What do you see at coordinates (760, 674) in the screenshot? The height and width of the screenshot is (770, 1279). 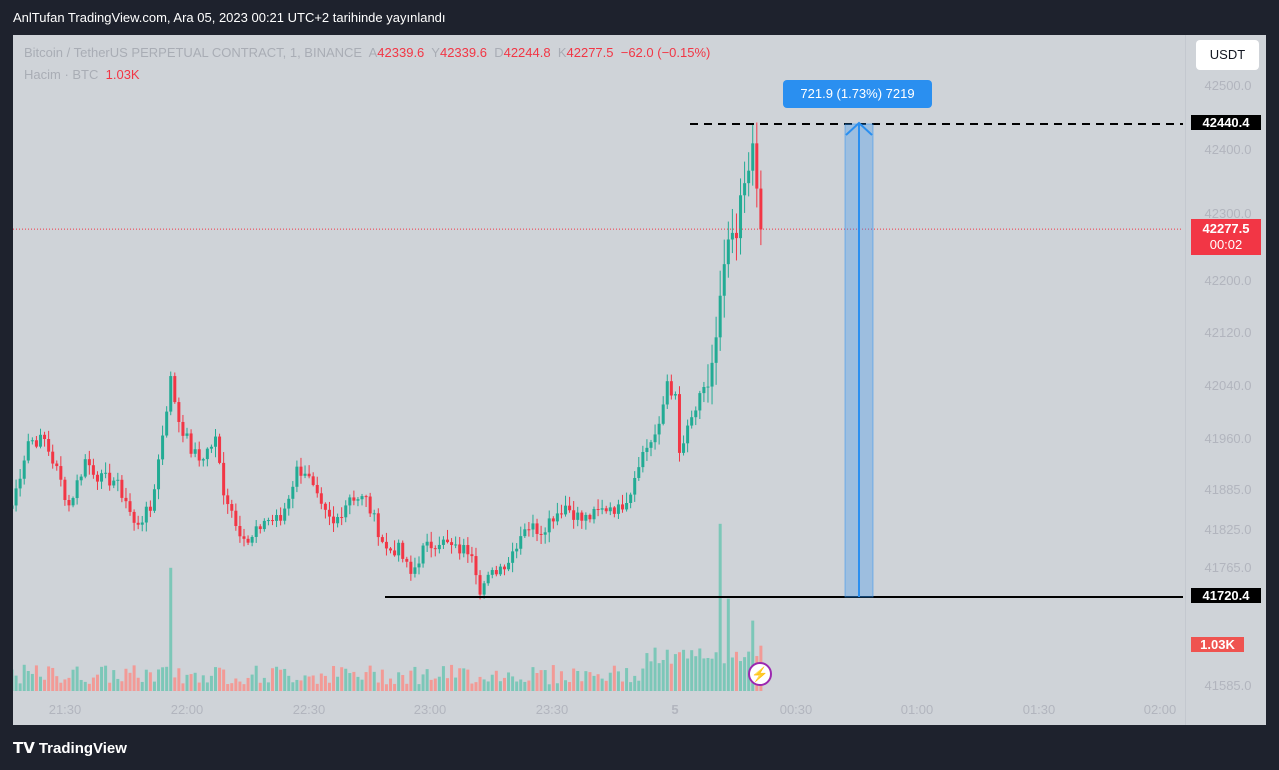 I see `lightning-icon: ⚡` at bounding box center [760, 674].